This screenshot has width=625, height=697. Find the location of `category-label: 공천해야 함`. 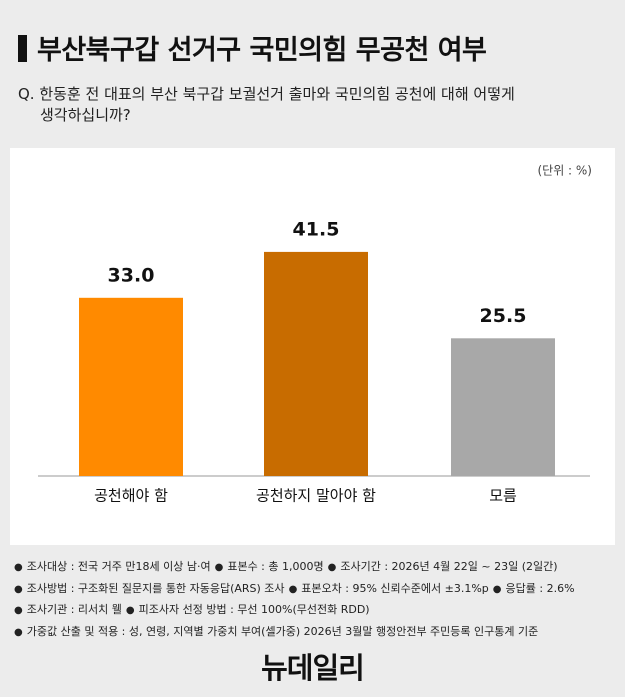

category-label: 공천해야 함 is located at coordinates (131, 496).